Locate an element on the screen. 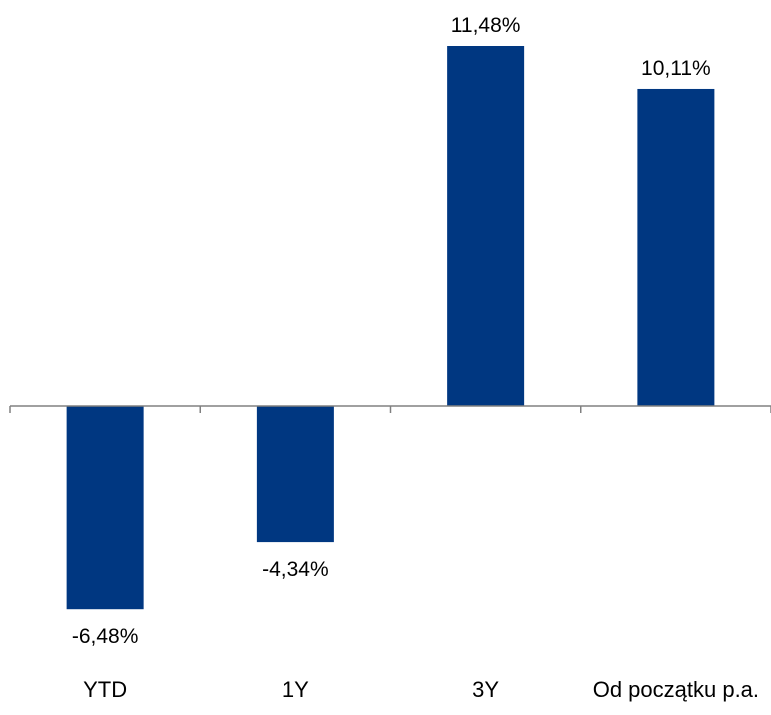  x-tick-label: YTD is located at coordinates (105, 689).